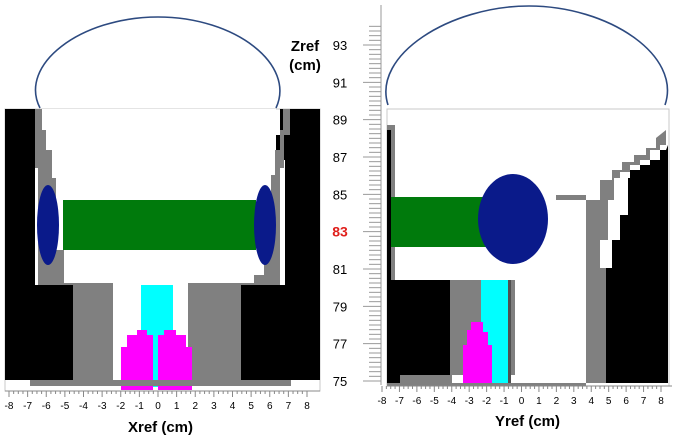 This screenshot has width=685, height=435. I want to click on right-y-tick-label: 4, so click(591, 401).